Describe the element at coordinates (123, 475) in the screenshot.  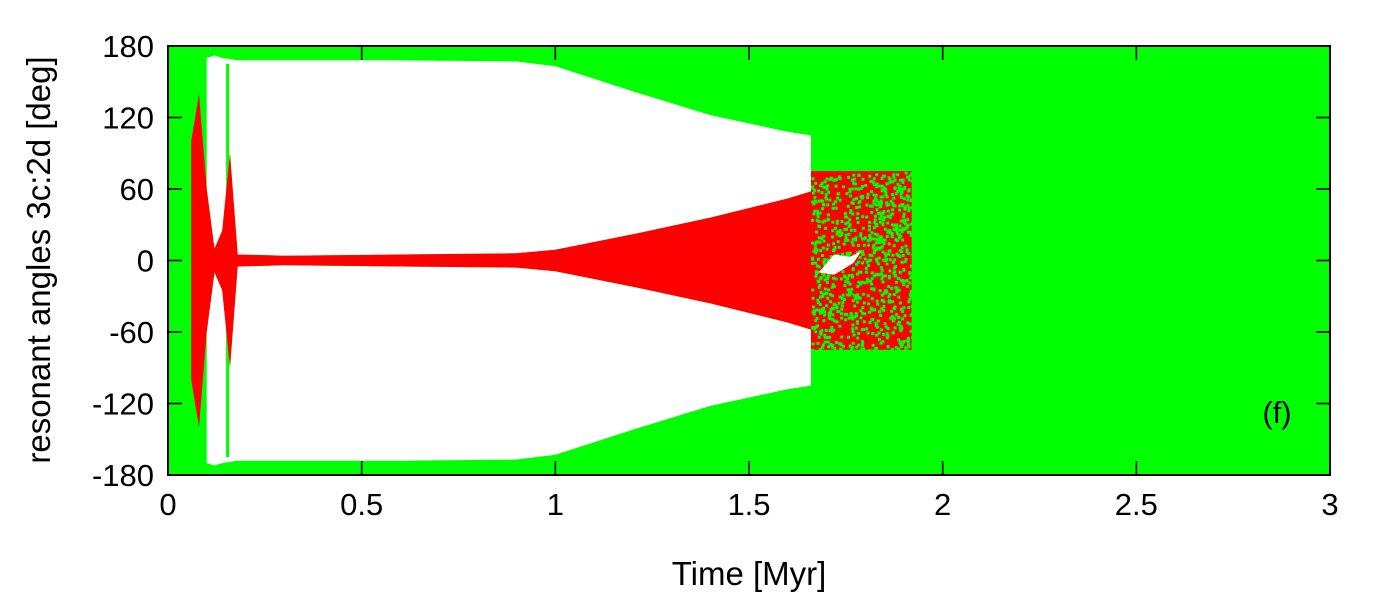
I see `y-tick-label: -180` at that location.